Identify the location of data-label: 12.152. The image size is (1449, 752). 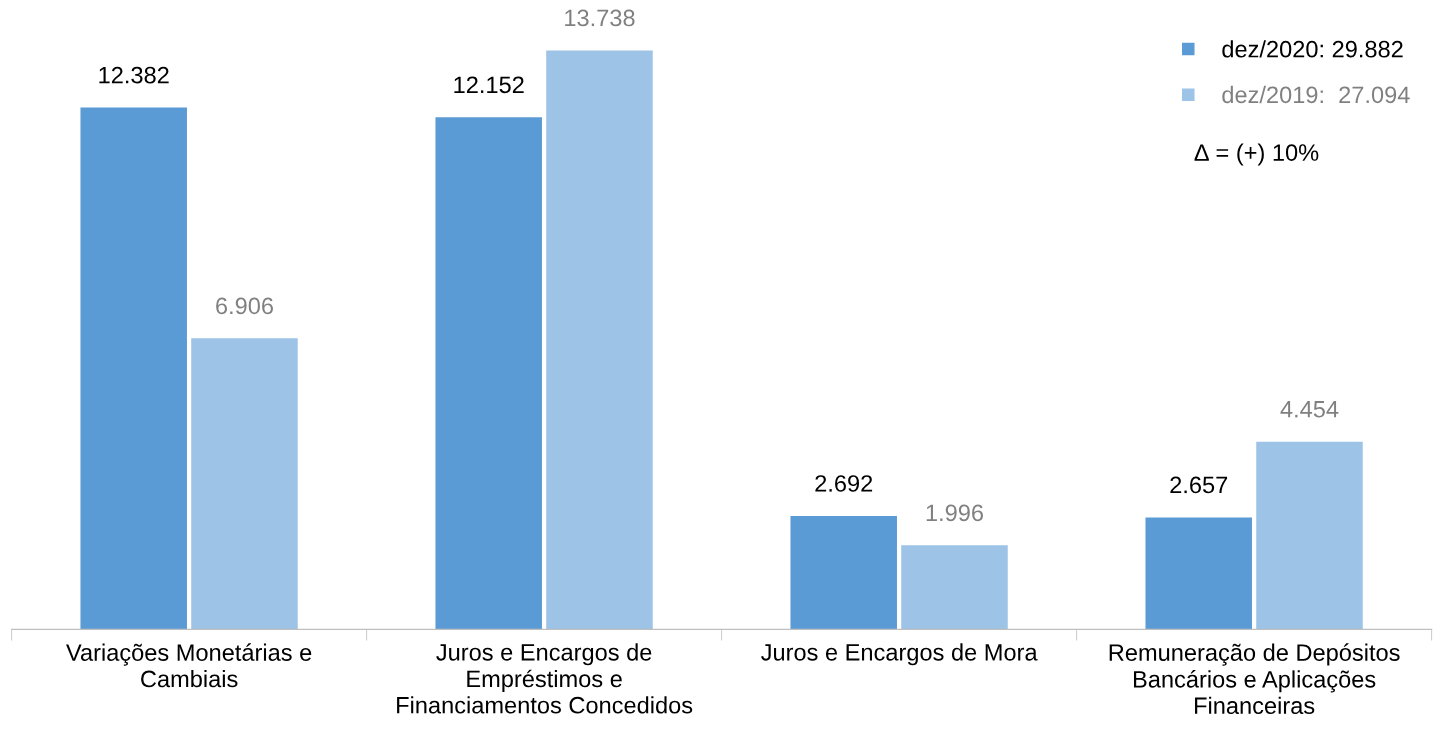
(489, 85).